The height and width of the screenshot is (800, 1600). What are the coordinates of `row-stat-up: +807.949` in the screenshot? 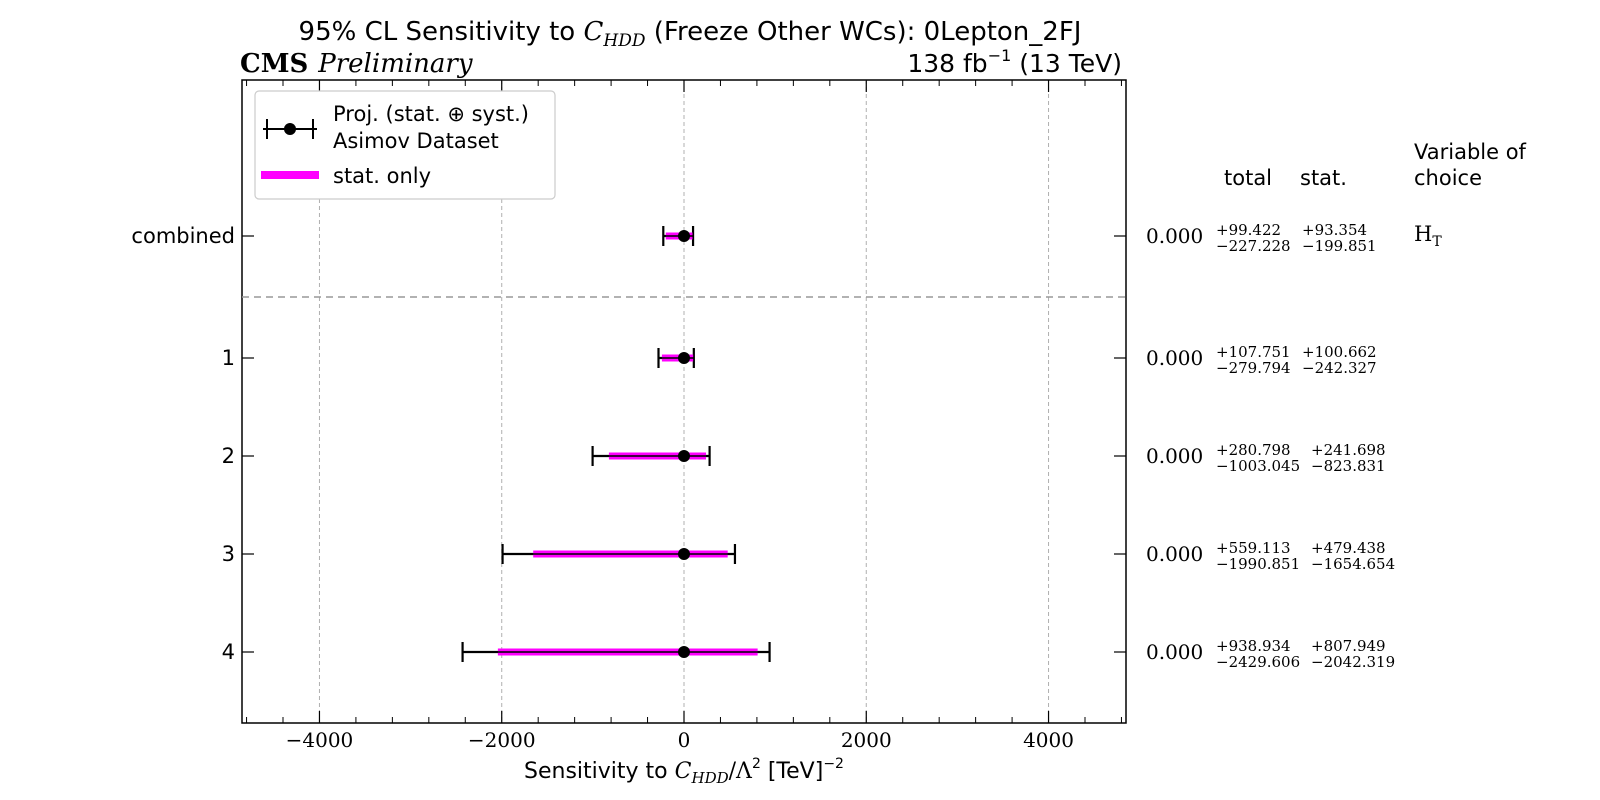 It's located at (1348, 646).